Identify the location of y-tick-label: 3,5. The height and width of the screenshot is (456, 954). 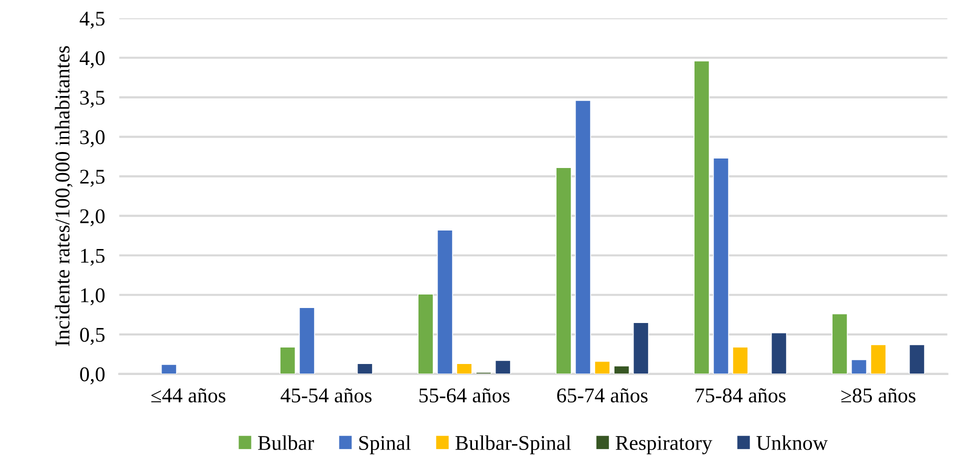
(92, 99).